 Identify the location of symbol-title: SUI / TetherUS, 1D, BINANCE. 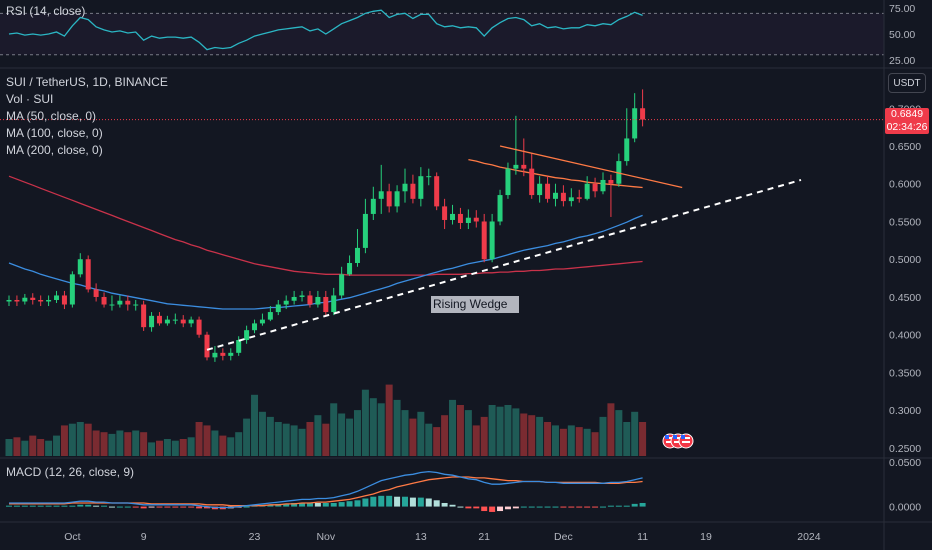
(87, 82).